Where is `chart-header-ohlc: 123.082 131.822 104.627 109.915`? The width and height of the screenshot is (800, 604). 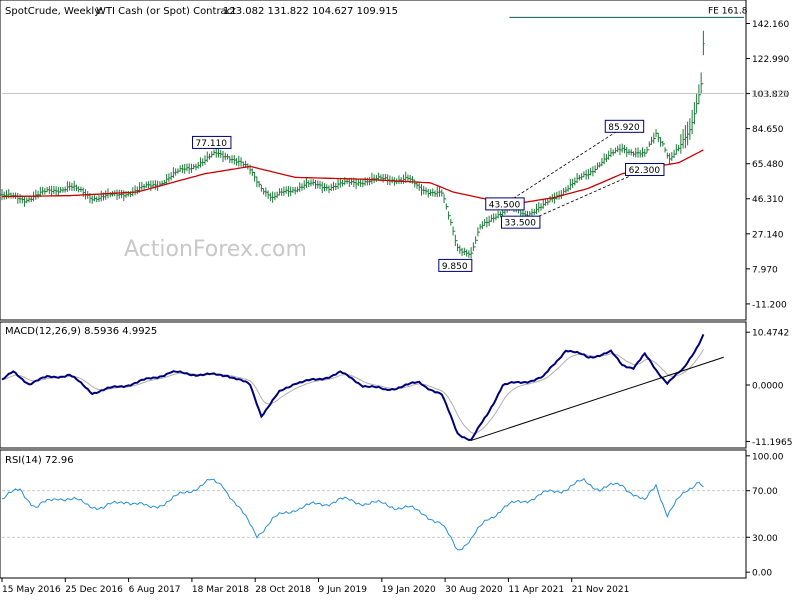 chart-header-ohlc: 123.082 131.822 104.627 109.915 is located at coordinates (310, 11).